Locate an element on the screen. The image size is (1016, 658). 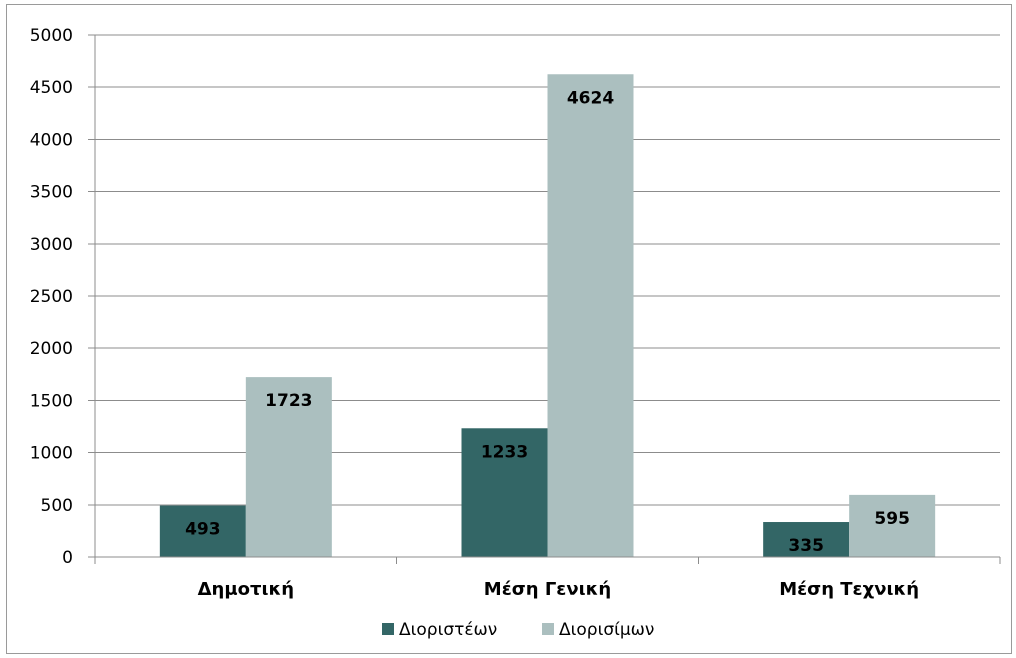
data-label: 335 is located at coordinates (806, 546).